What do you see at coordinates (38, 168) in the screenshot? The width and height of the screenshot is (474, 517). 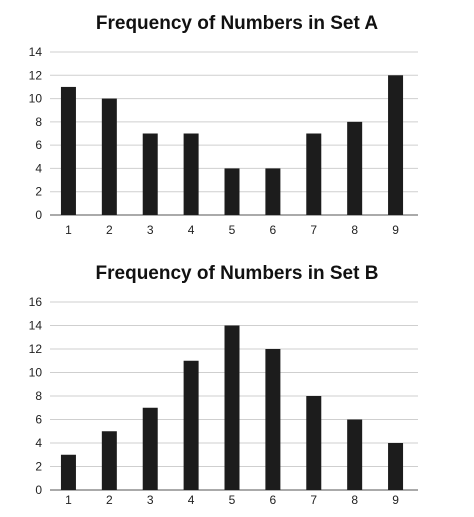 I see `chart-a-y-tick-label: 4` at bounding box center [38, 168].